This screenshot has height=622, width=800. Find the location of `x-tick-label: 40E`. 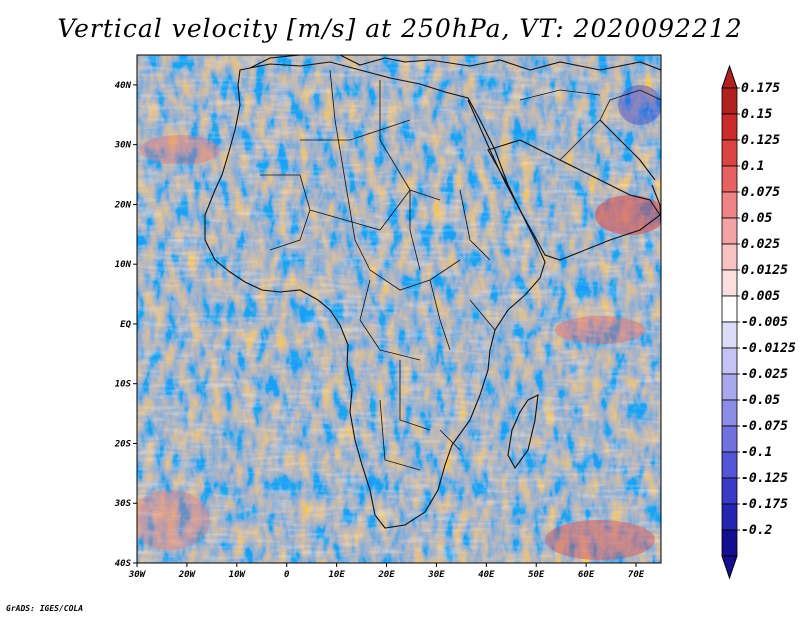

x-tick-label: 40E is located at coordinates (486, 575).